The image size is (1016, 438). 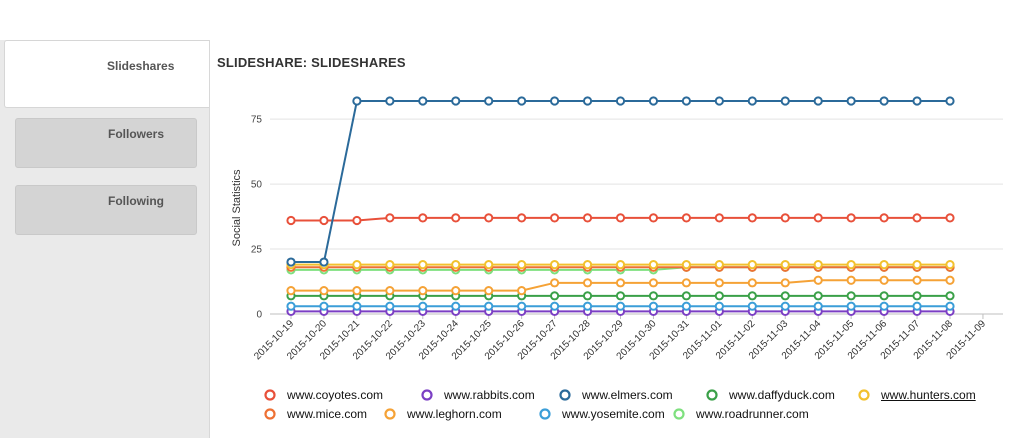 What do you see at coordinates (782, 395) in the screenshot?
I see `legend-item-daffyduck: www.daffyduck.com` at bounding box center [782, 395].